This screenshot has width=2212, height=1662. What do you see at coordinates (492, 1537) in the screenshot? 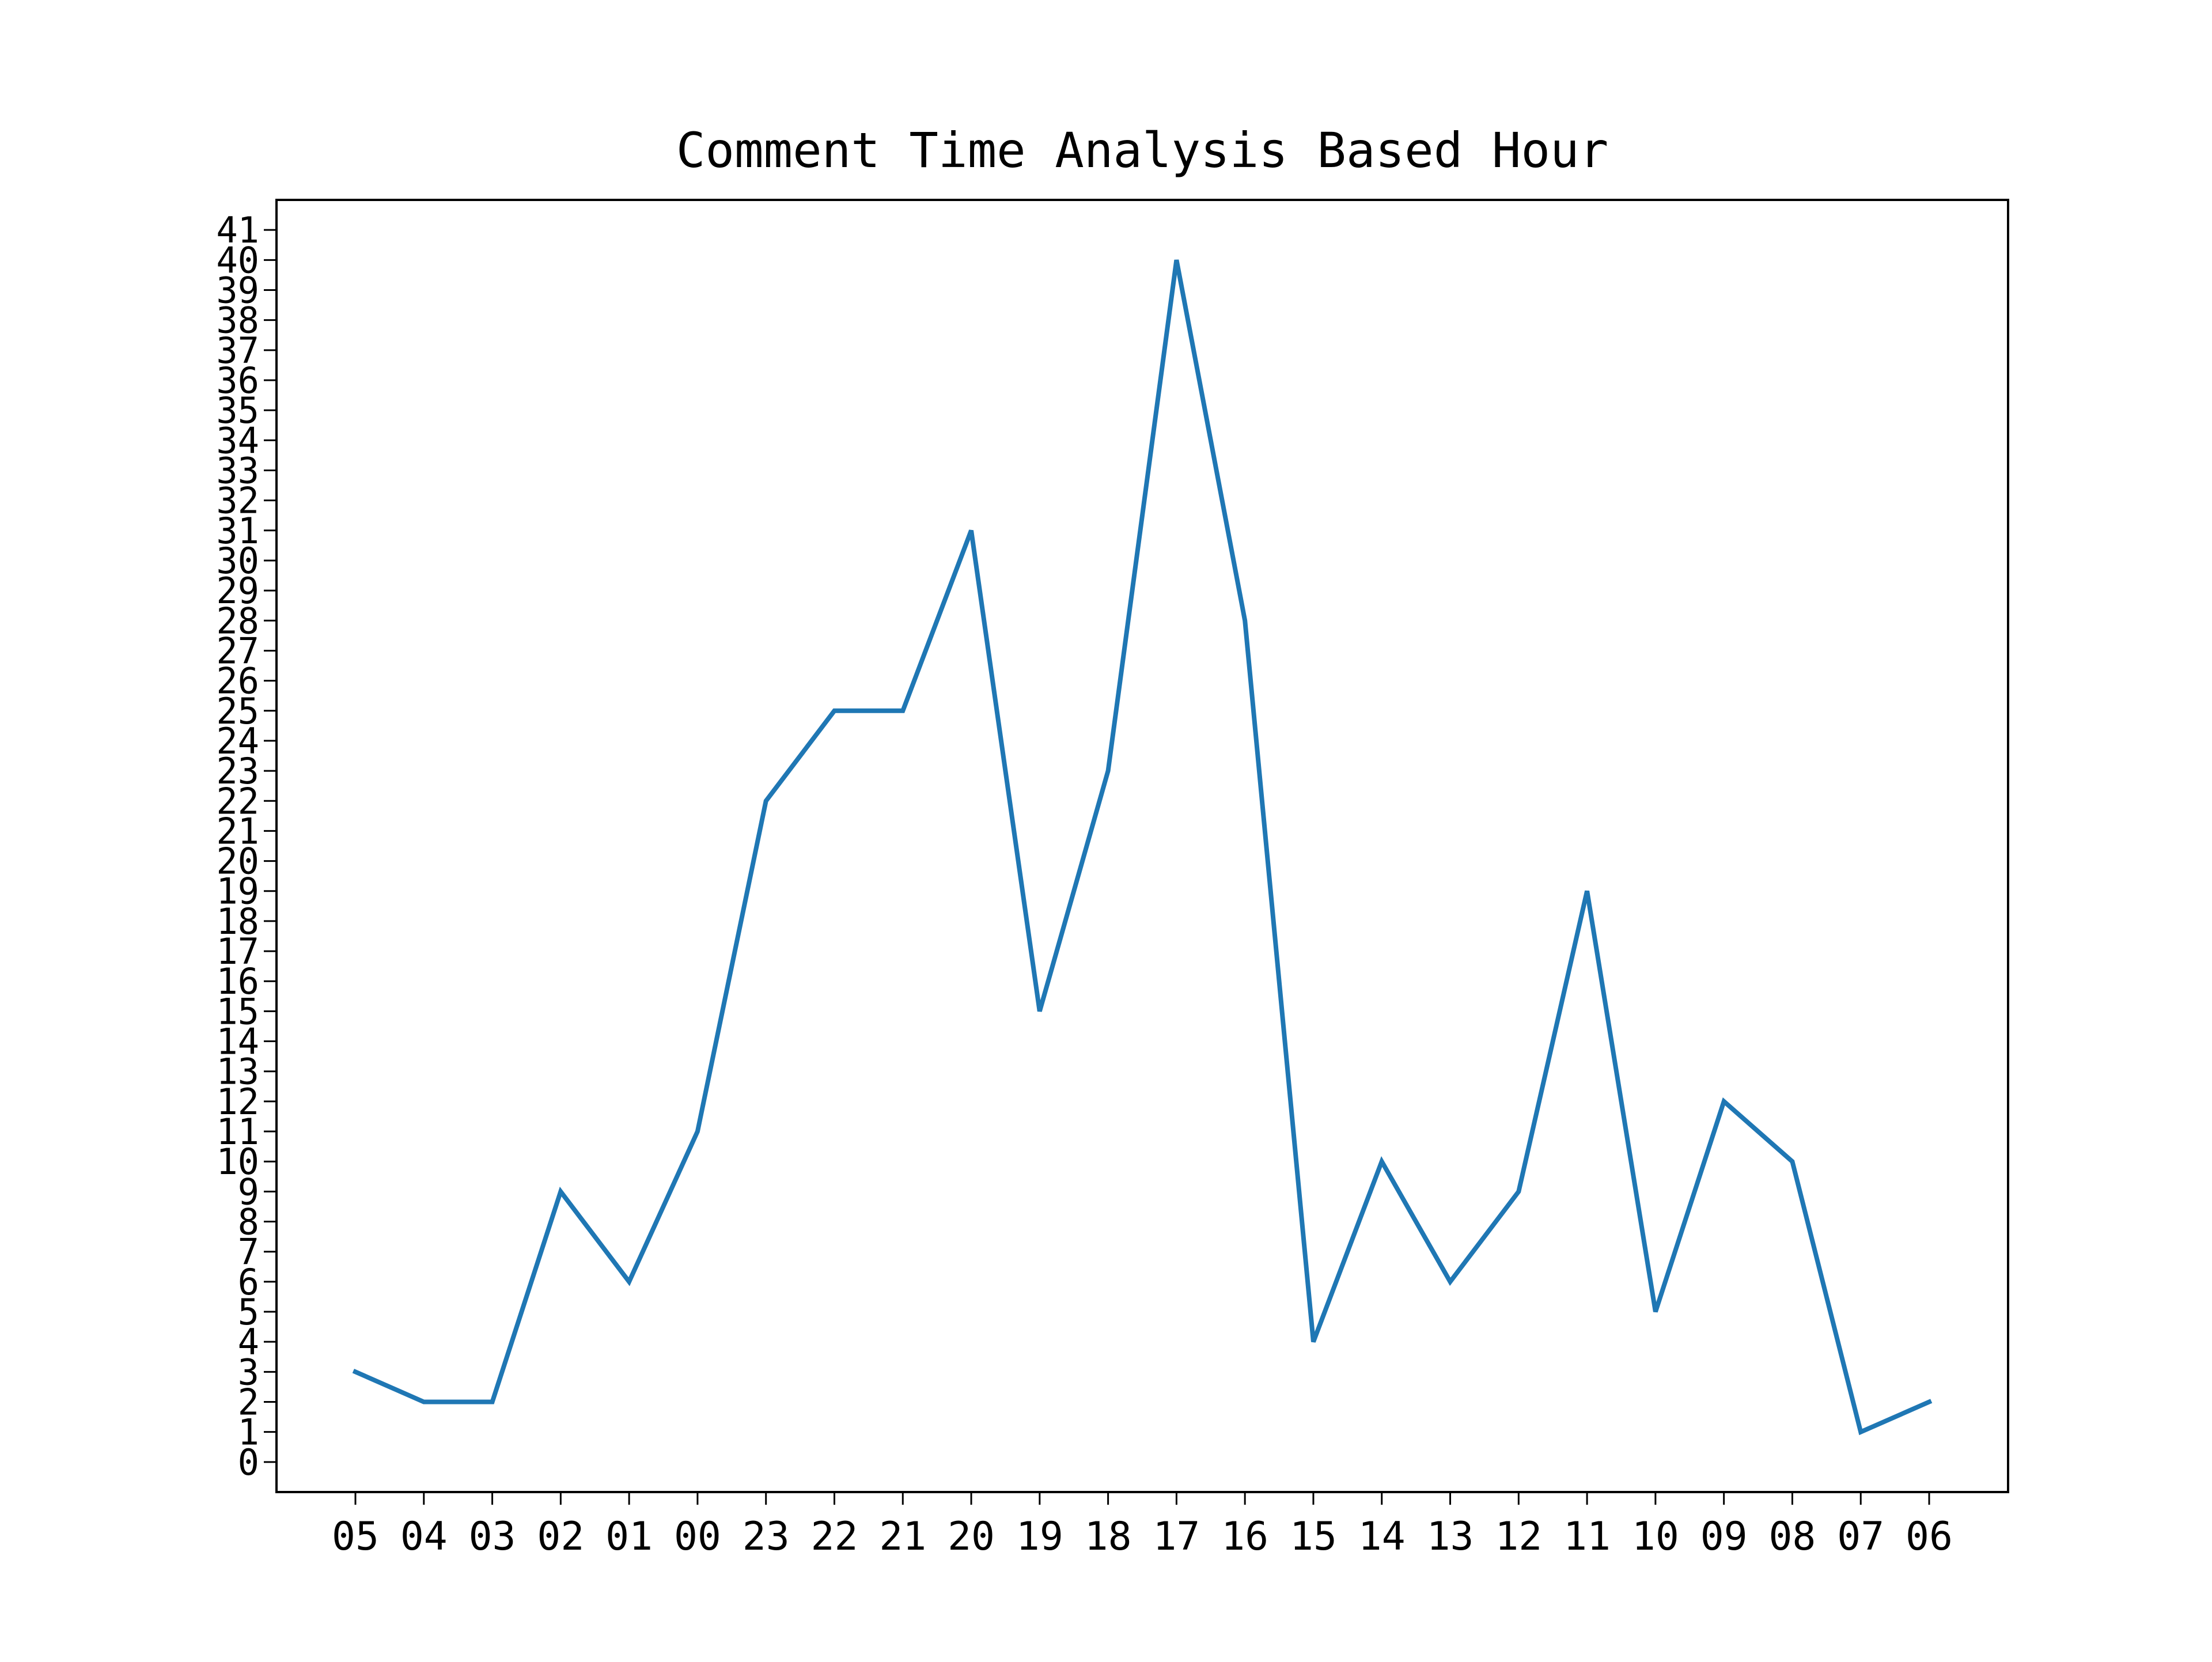
I see `x-tick-label: 03` at bounding box center [492, 1537].